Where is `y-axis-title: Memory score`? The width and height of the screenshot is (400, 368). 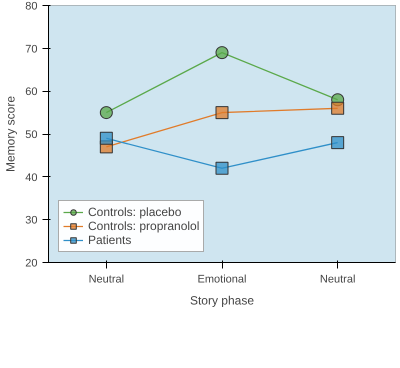
y-axis-title: Memory score is located at coordinates (10, 134).